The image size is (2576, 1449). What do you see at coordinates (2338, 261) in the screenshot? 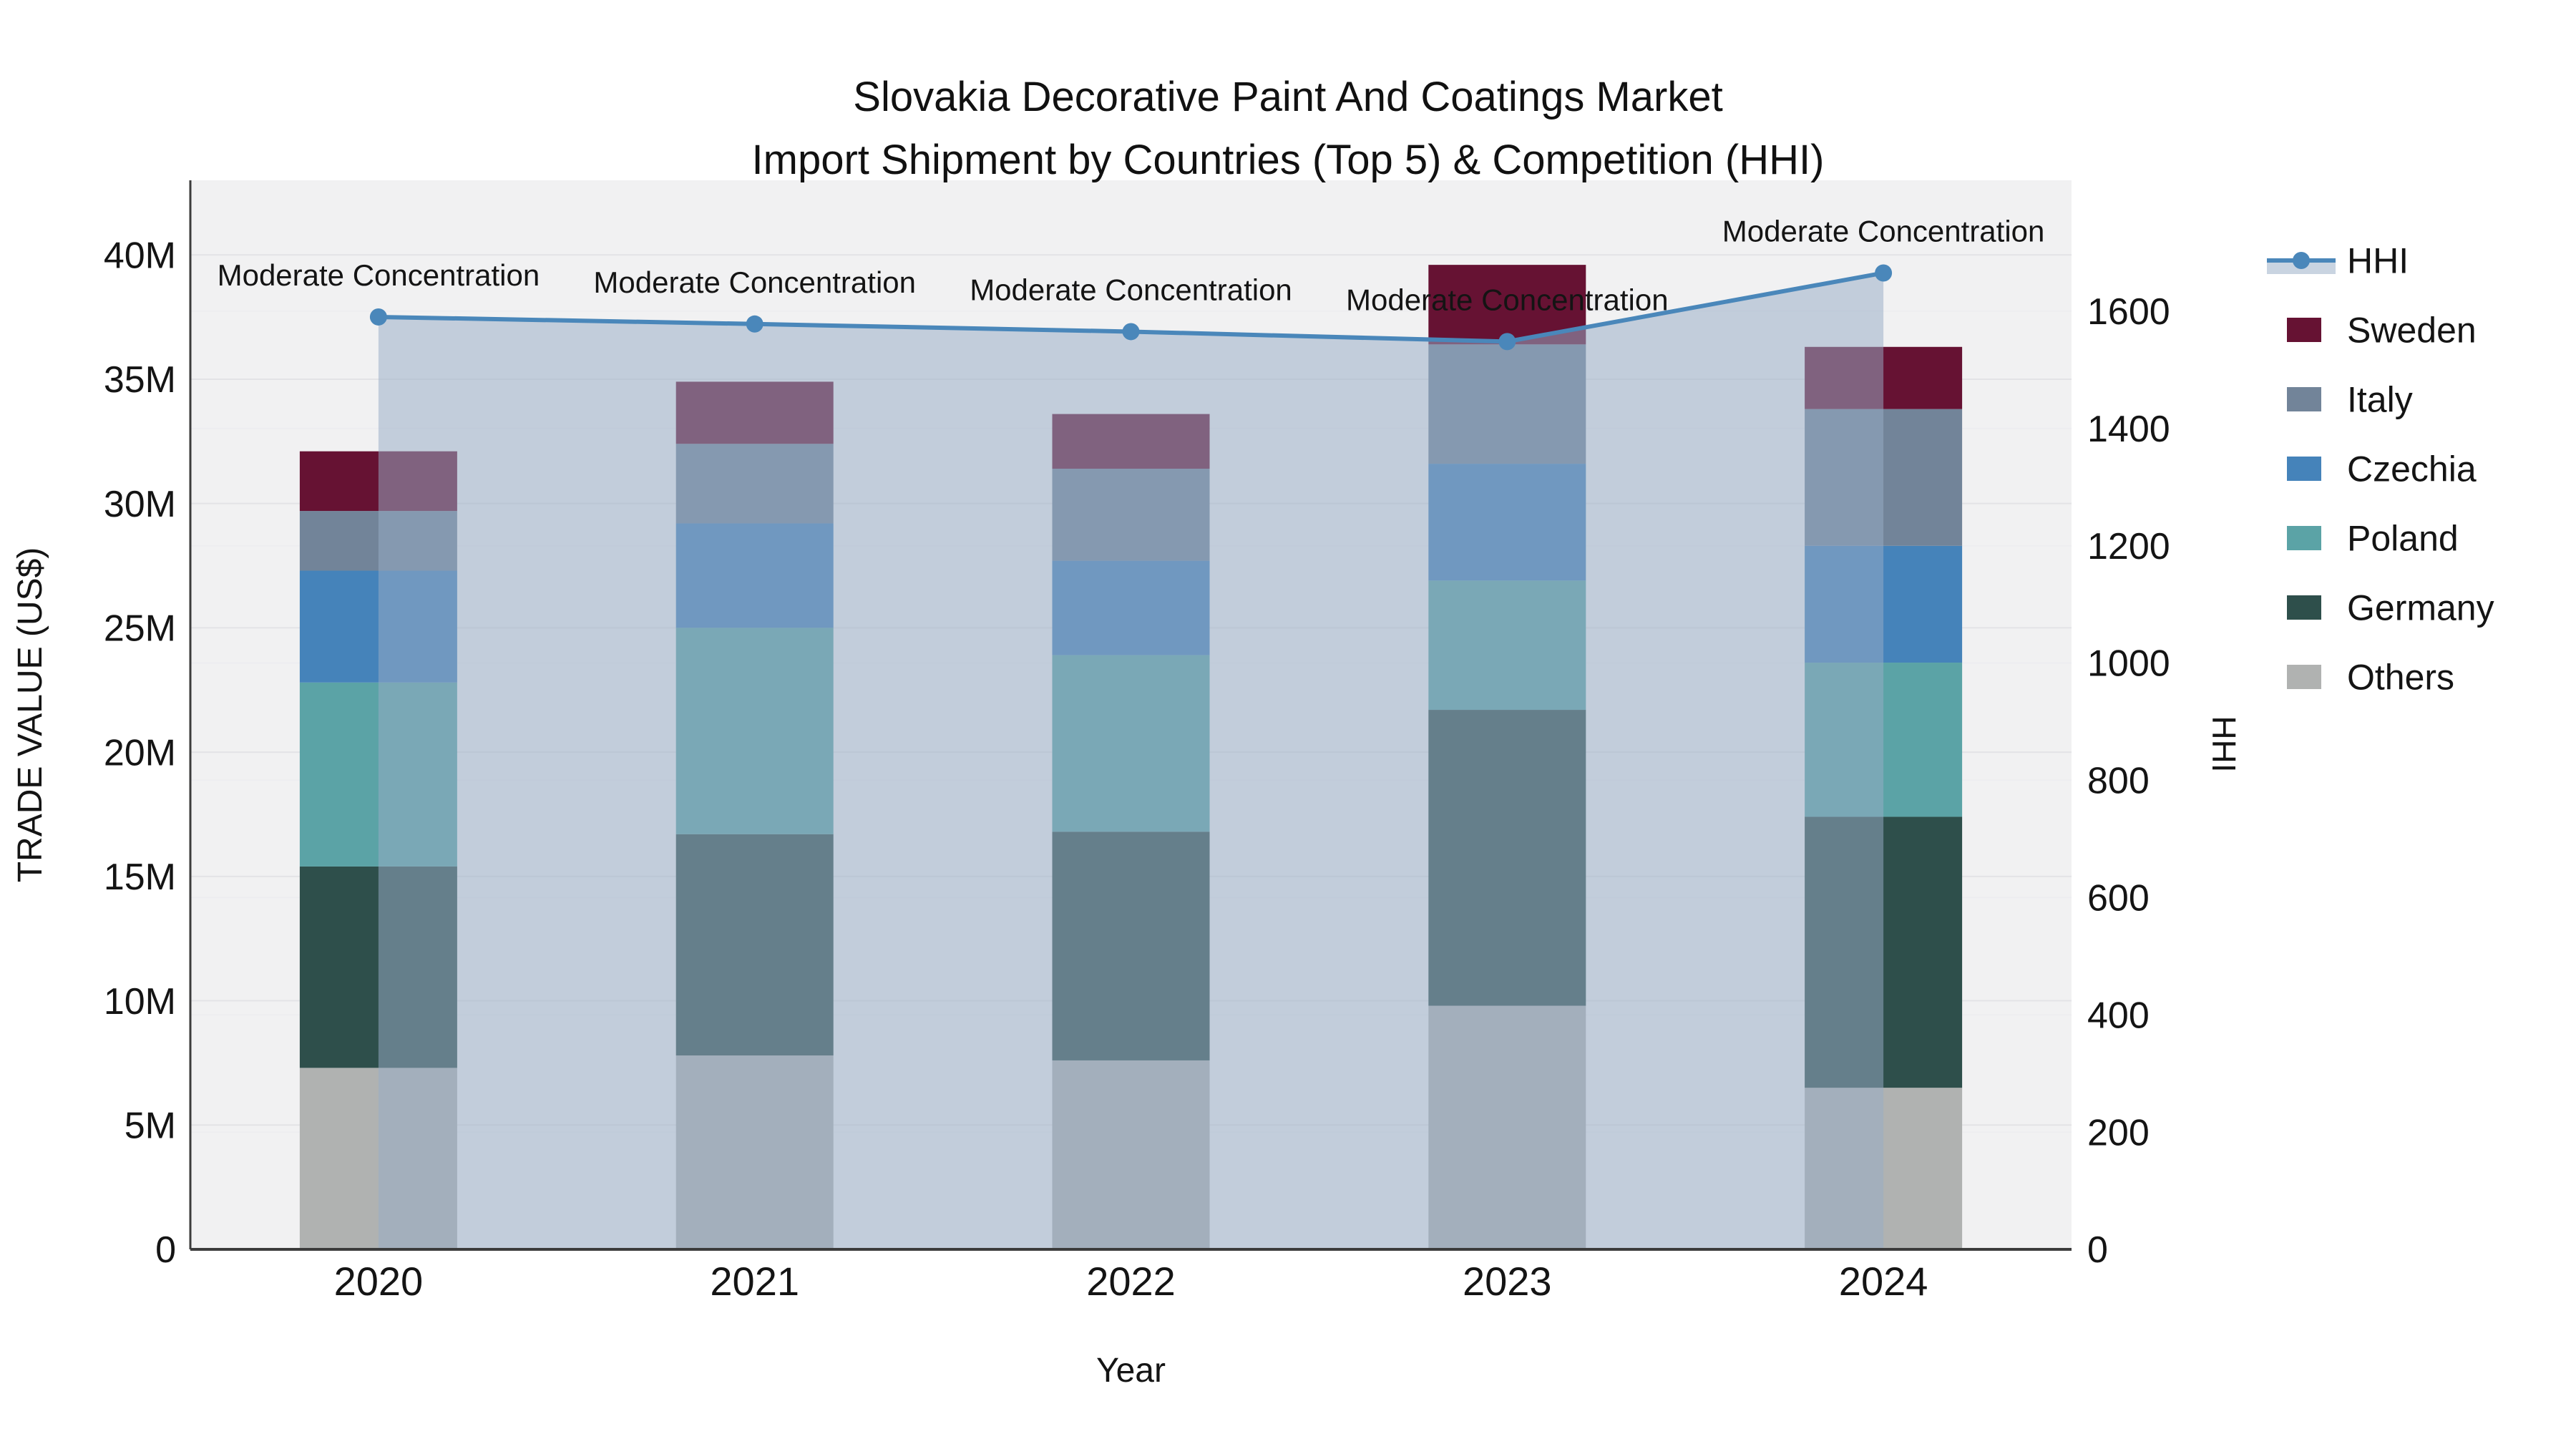
I see `legend-item-hhi: HHI` at bounding box center [2338, 261].